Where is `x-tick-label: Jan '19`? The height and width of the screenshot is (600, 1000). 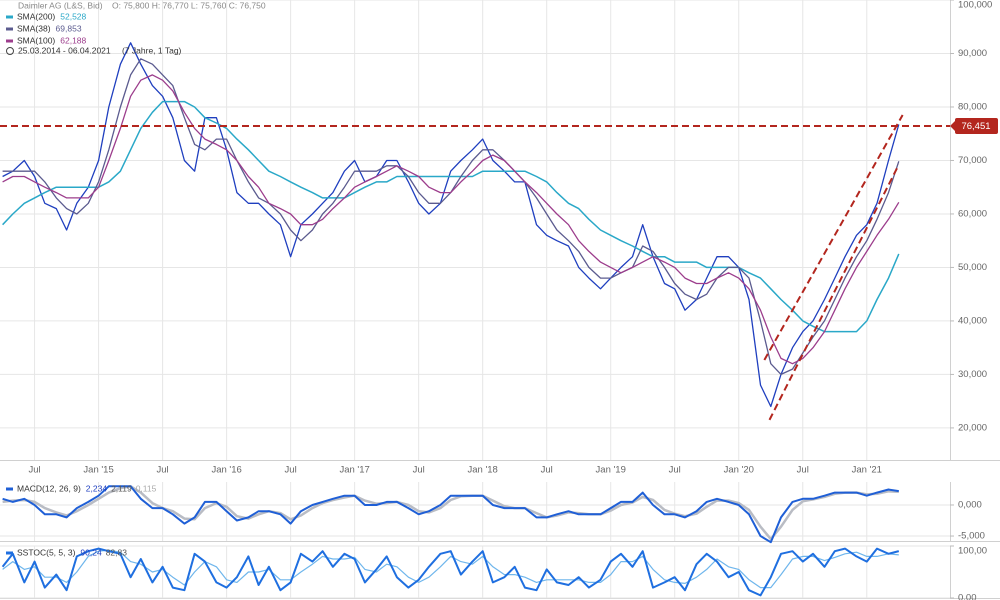
x-tick-label: Jan '19 is located at coordinates (611, 470).